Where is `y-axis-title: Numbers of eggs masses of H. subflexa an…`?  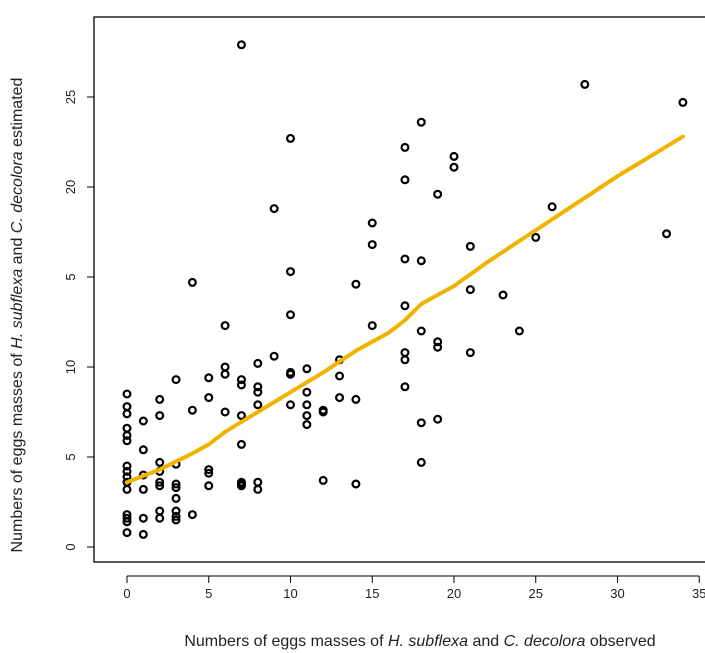 y-axis-title: Numbers of eggs masses of H. subflexa an… is located at coordinates (17, 315).